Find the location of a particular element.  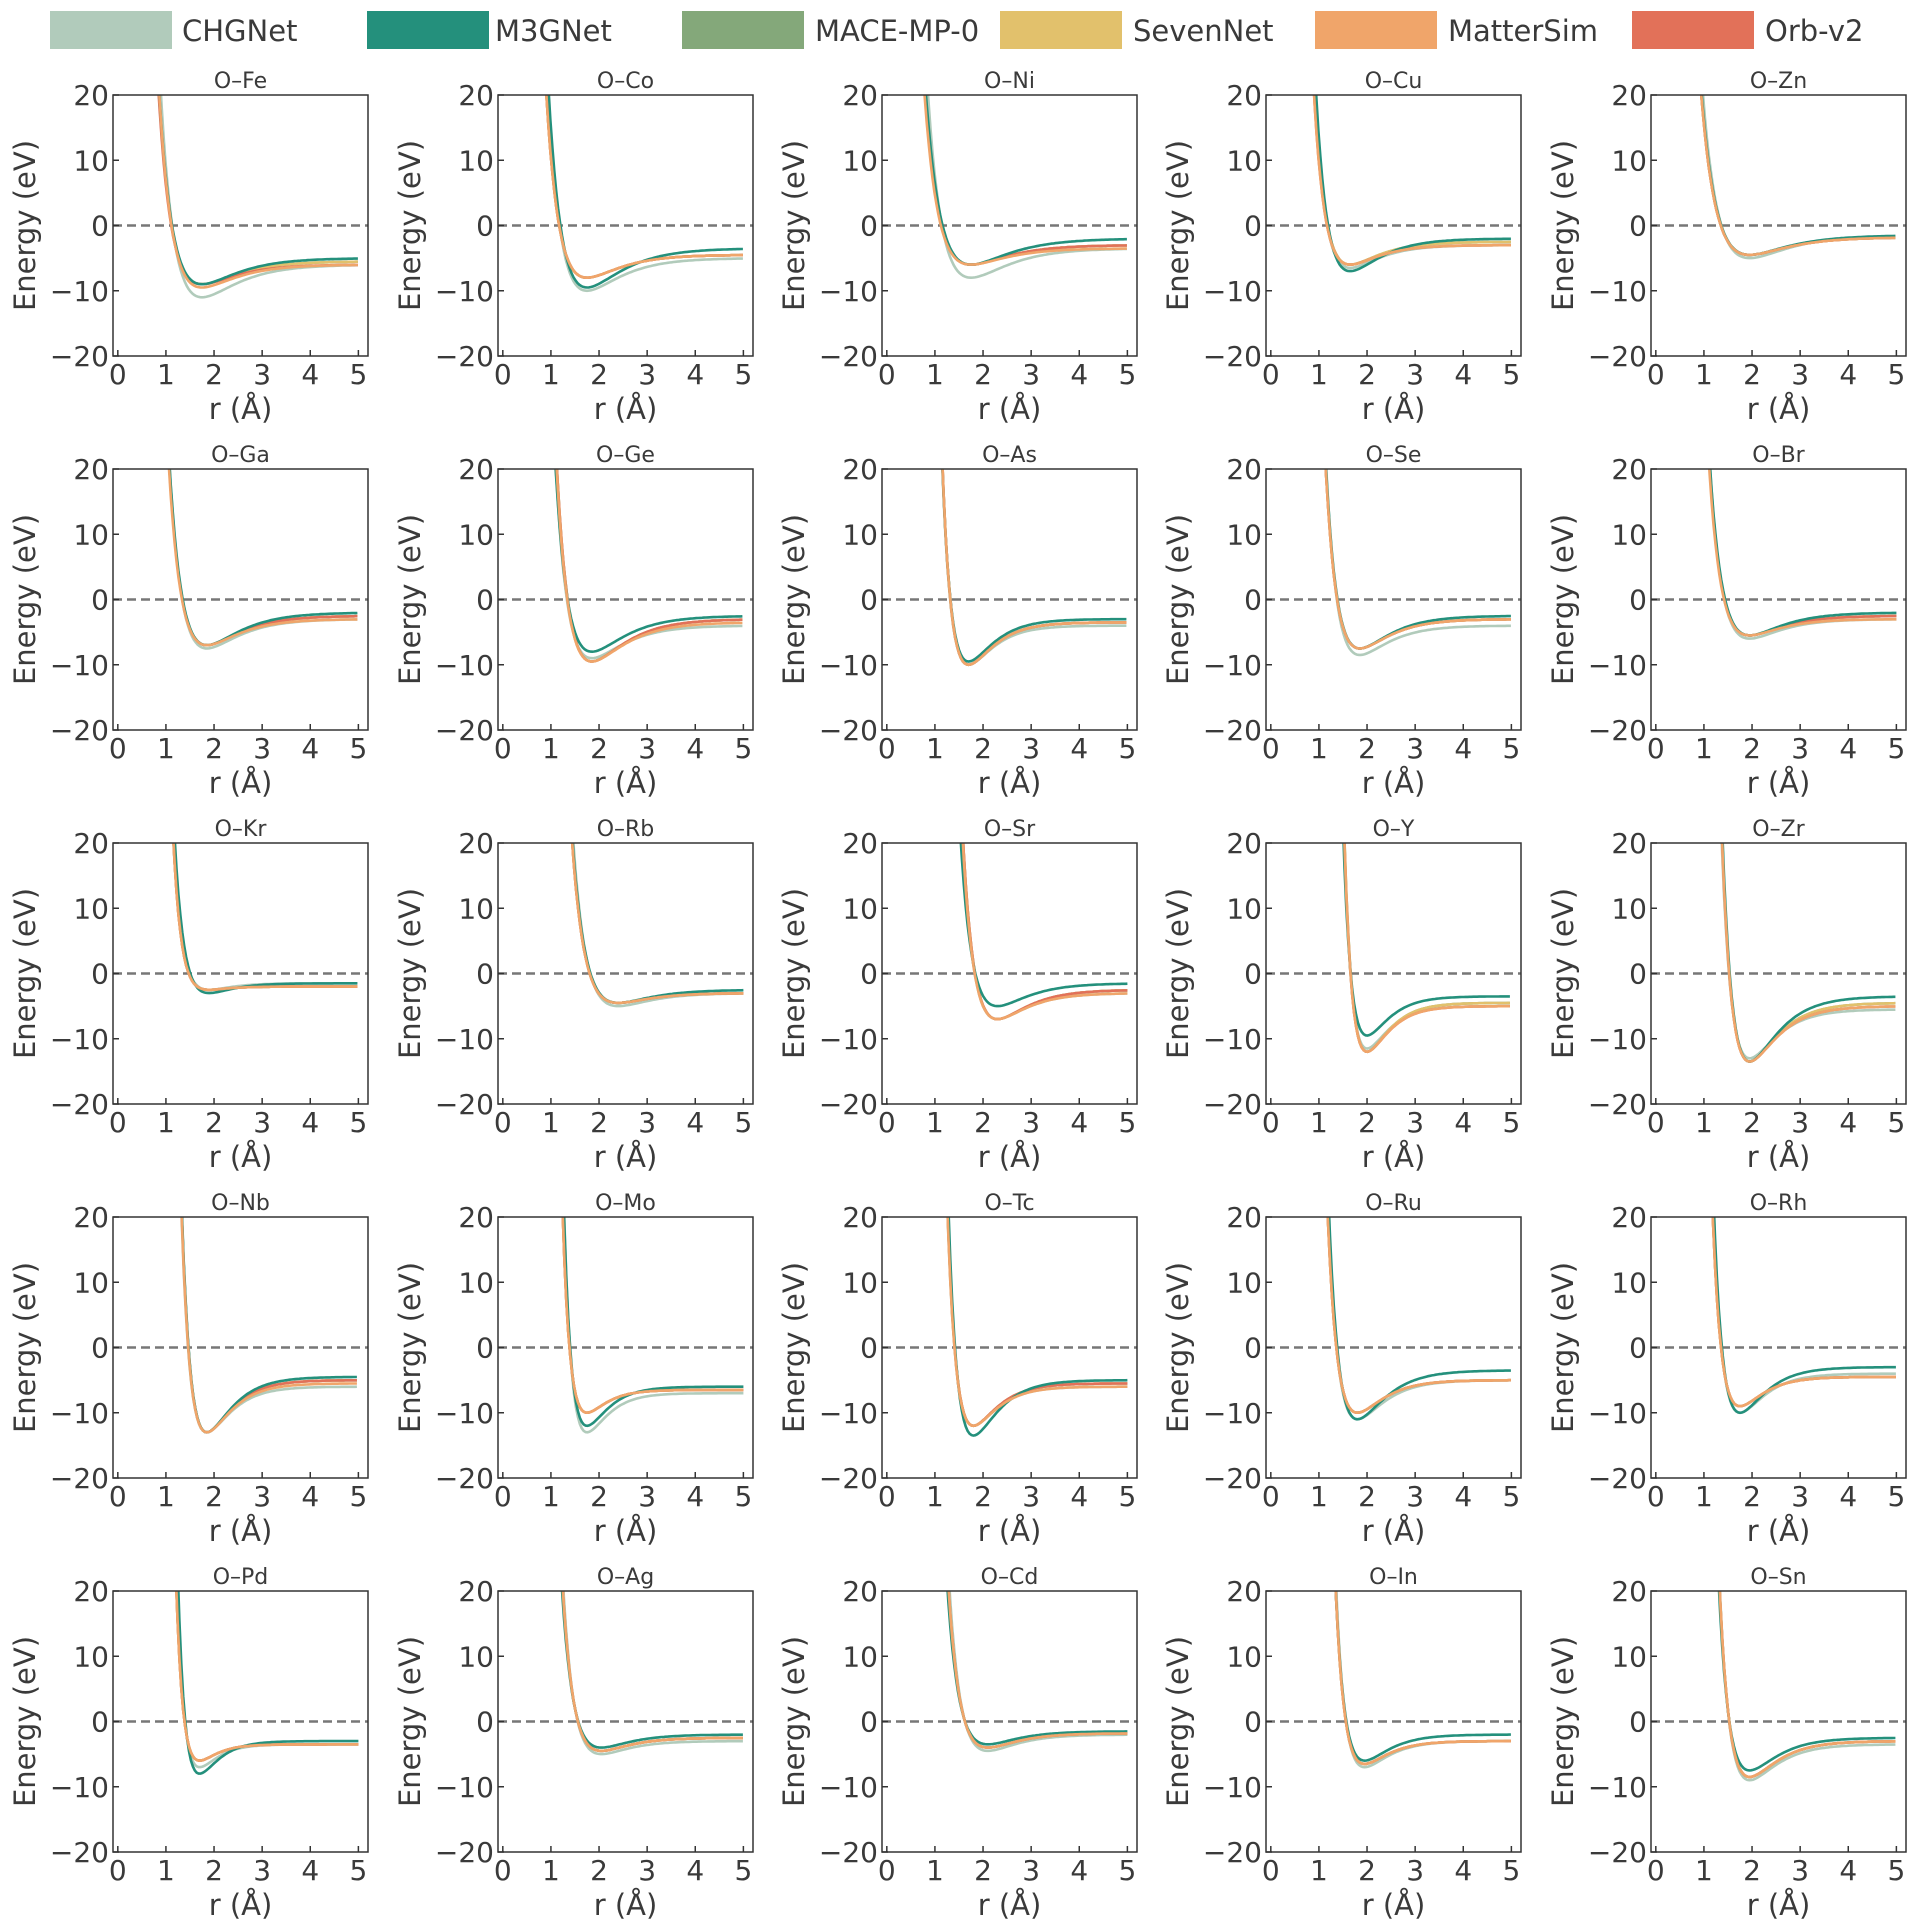

panel-title: O–Ga is located at coordinates (240, 455).